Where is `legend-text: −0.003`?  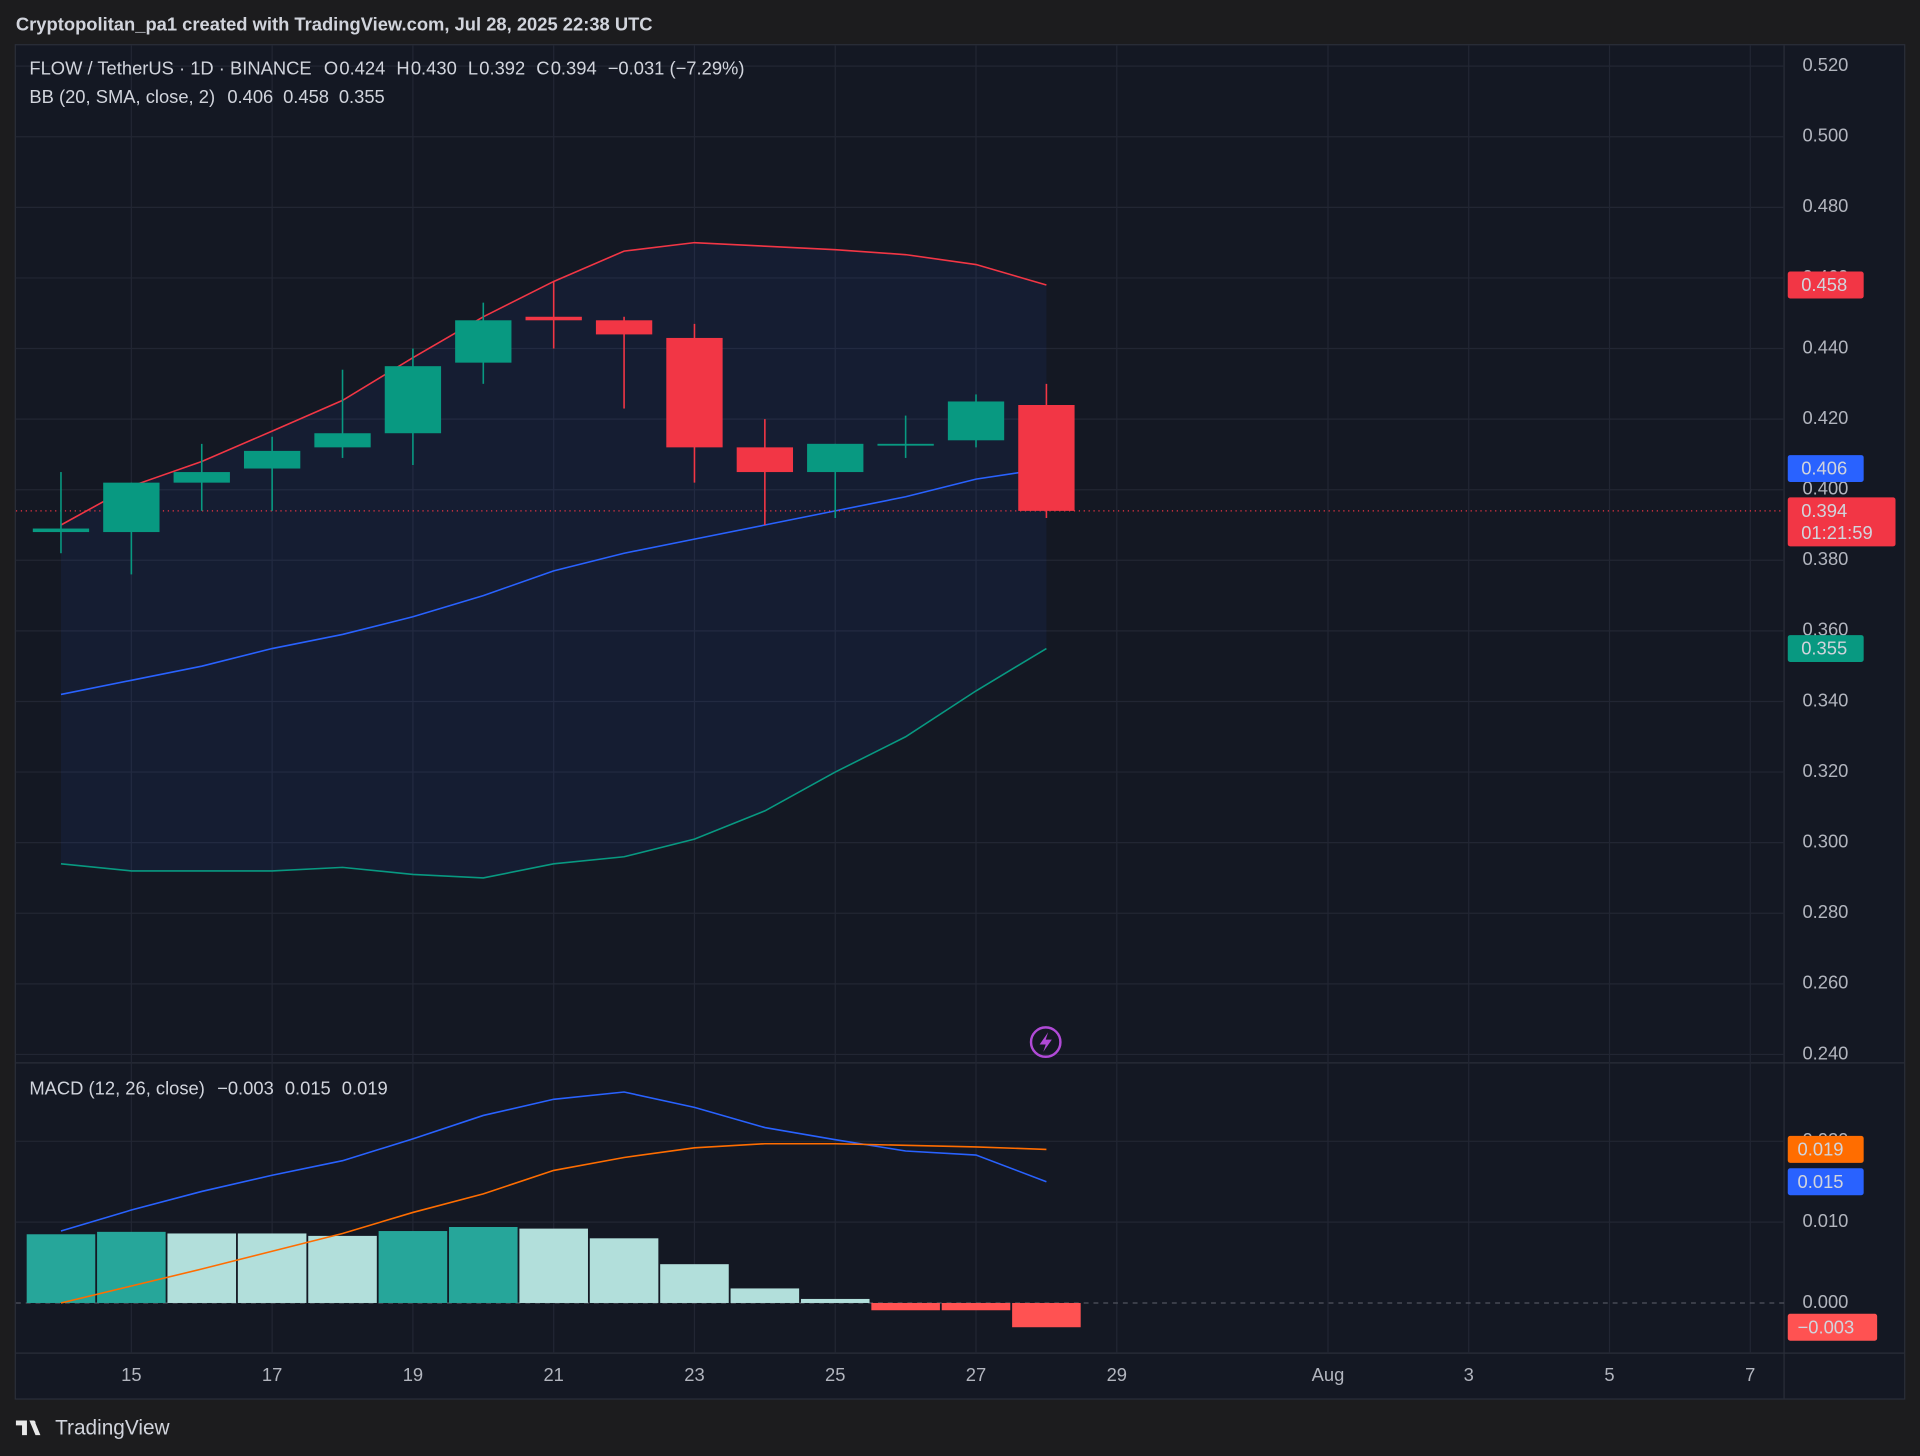 legend-text: −0.003 is located at coordinates (245, 1088).